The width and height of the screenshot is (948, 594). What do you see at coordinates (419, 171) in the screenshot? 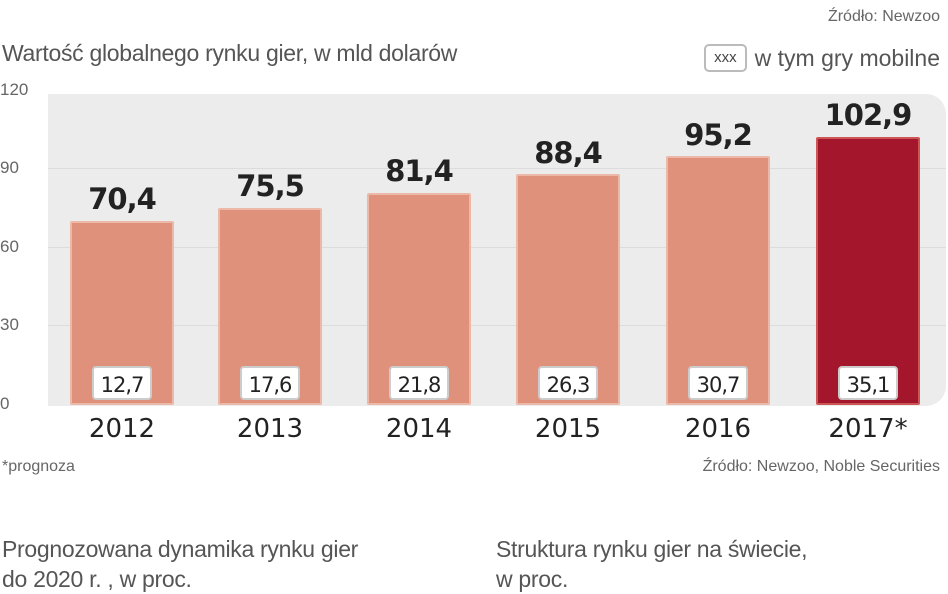
I see `bar-value: 81,4` at bounding box center [419, 171].